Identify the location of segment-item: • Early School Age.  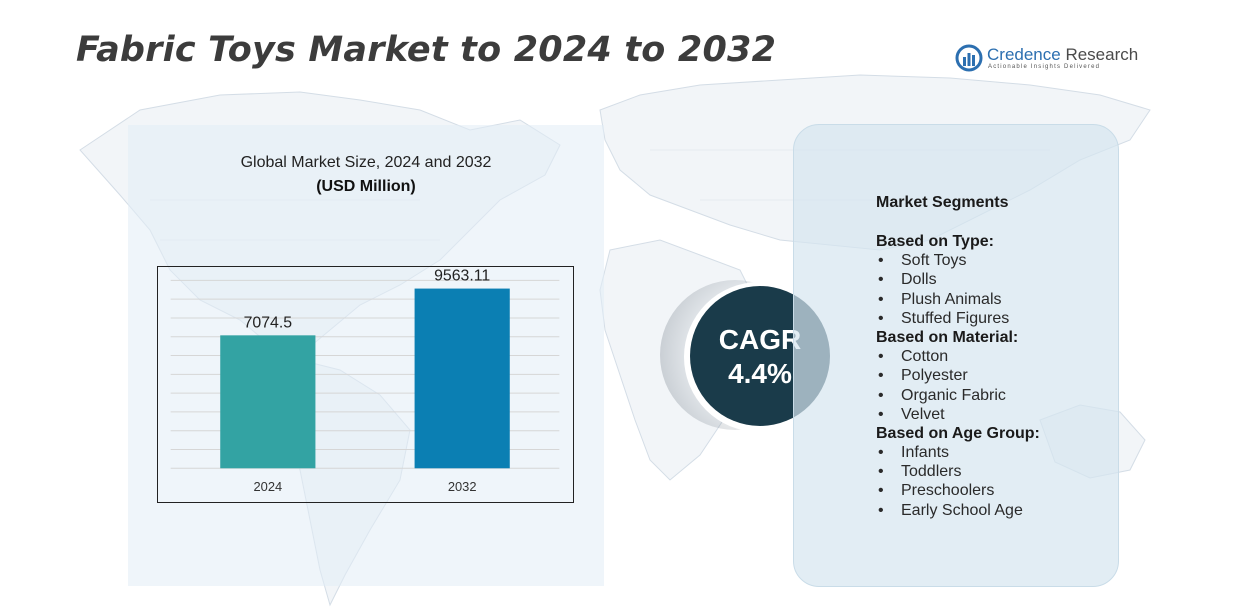
(991, 510).